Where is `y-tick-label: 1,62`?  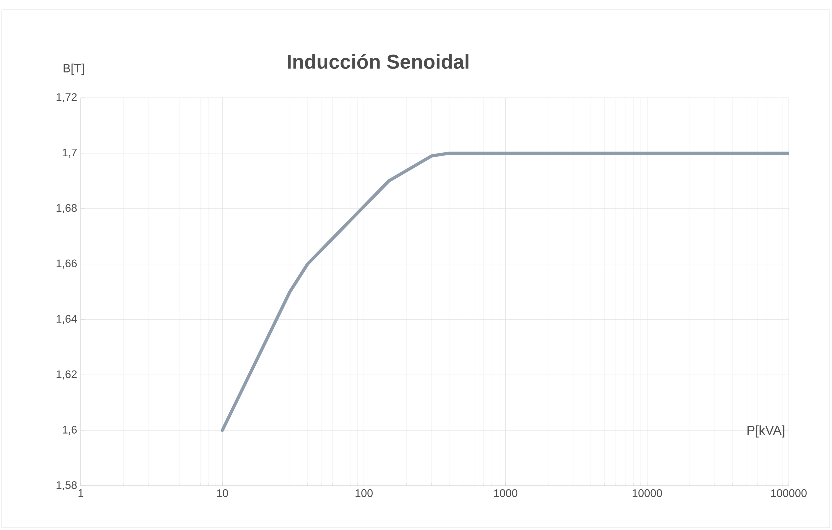 y-tick-label: 1,62 is located at coordinates (66, 375).